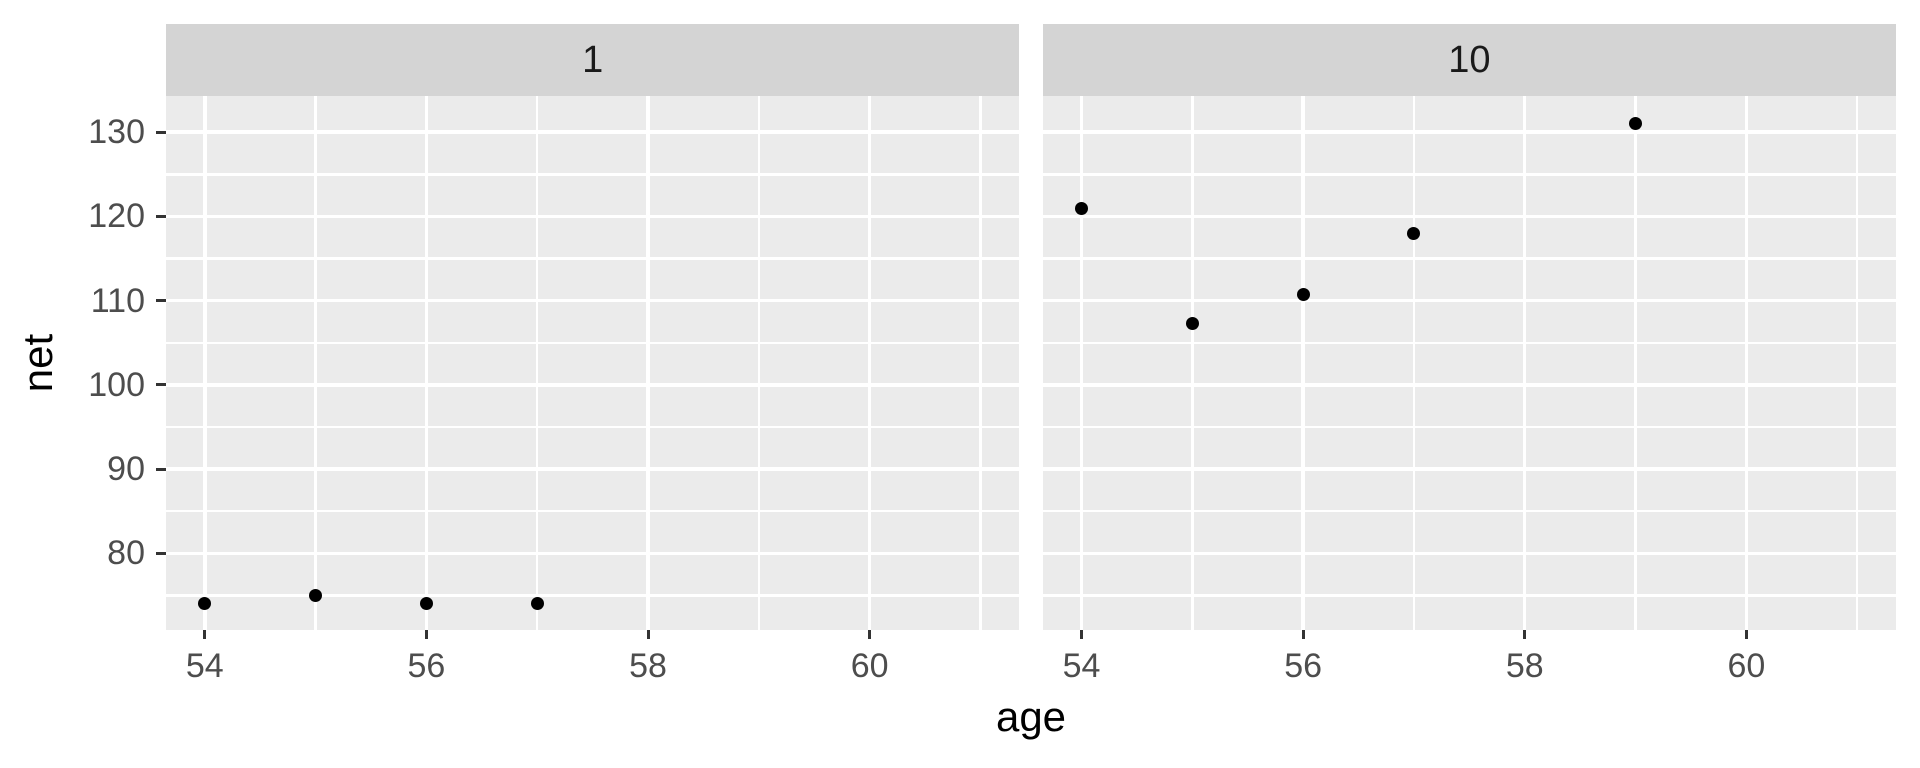 This screenshot has height=768, width=1920. Describe the element at coordinates (116, 384) in the screenshot. I see `y-axis-tick-label: 100` at that location.